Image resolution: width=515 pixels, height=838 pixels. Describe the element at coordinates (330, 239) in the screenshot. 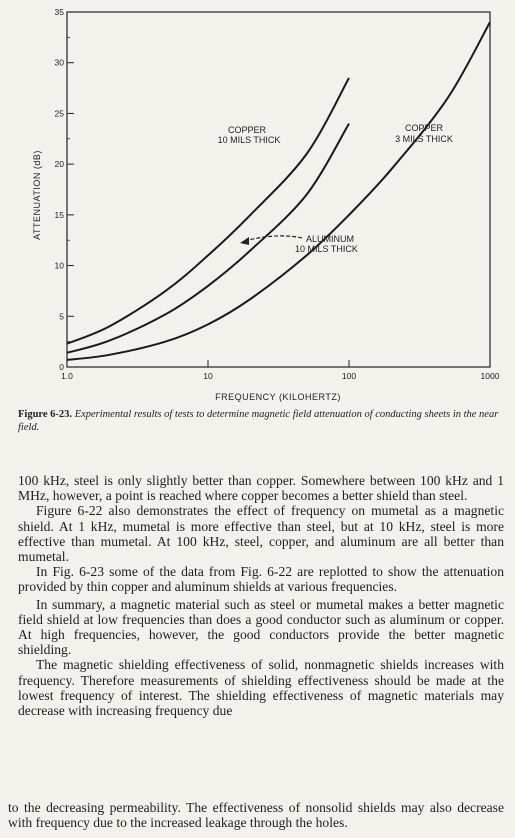

I see `annotation-aluminum-line1: ALUMINUM` at that location.